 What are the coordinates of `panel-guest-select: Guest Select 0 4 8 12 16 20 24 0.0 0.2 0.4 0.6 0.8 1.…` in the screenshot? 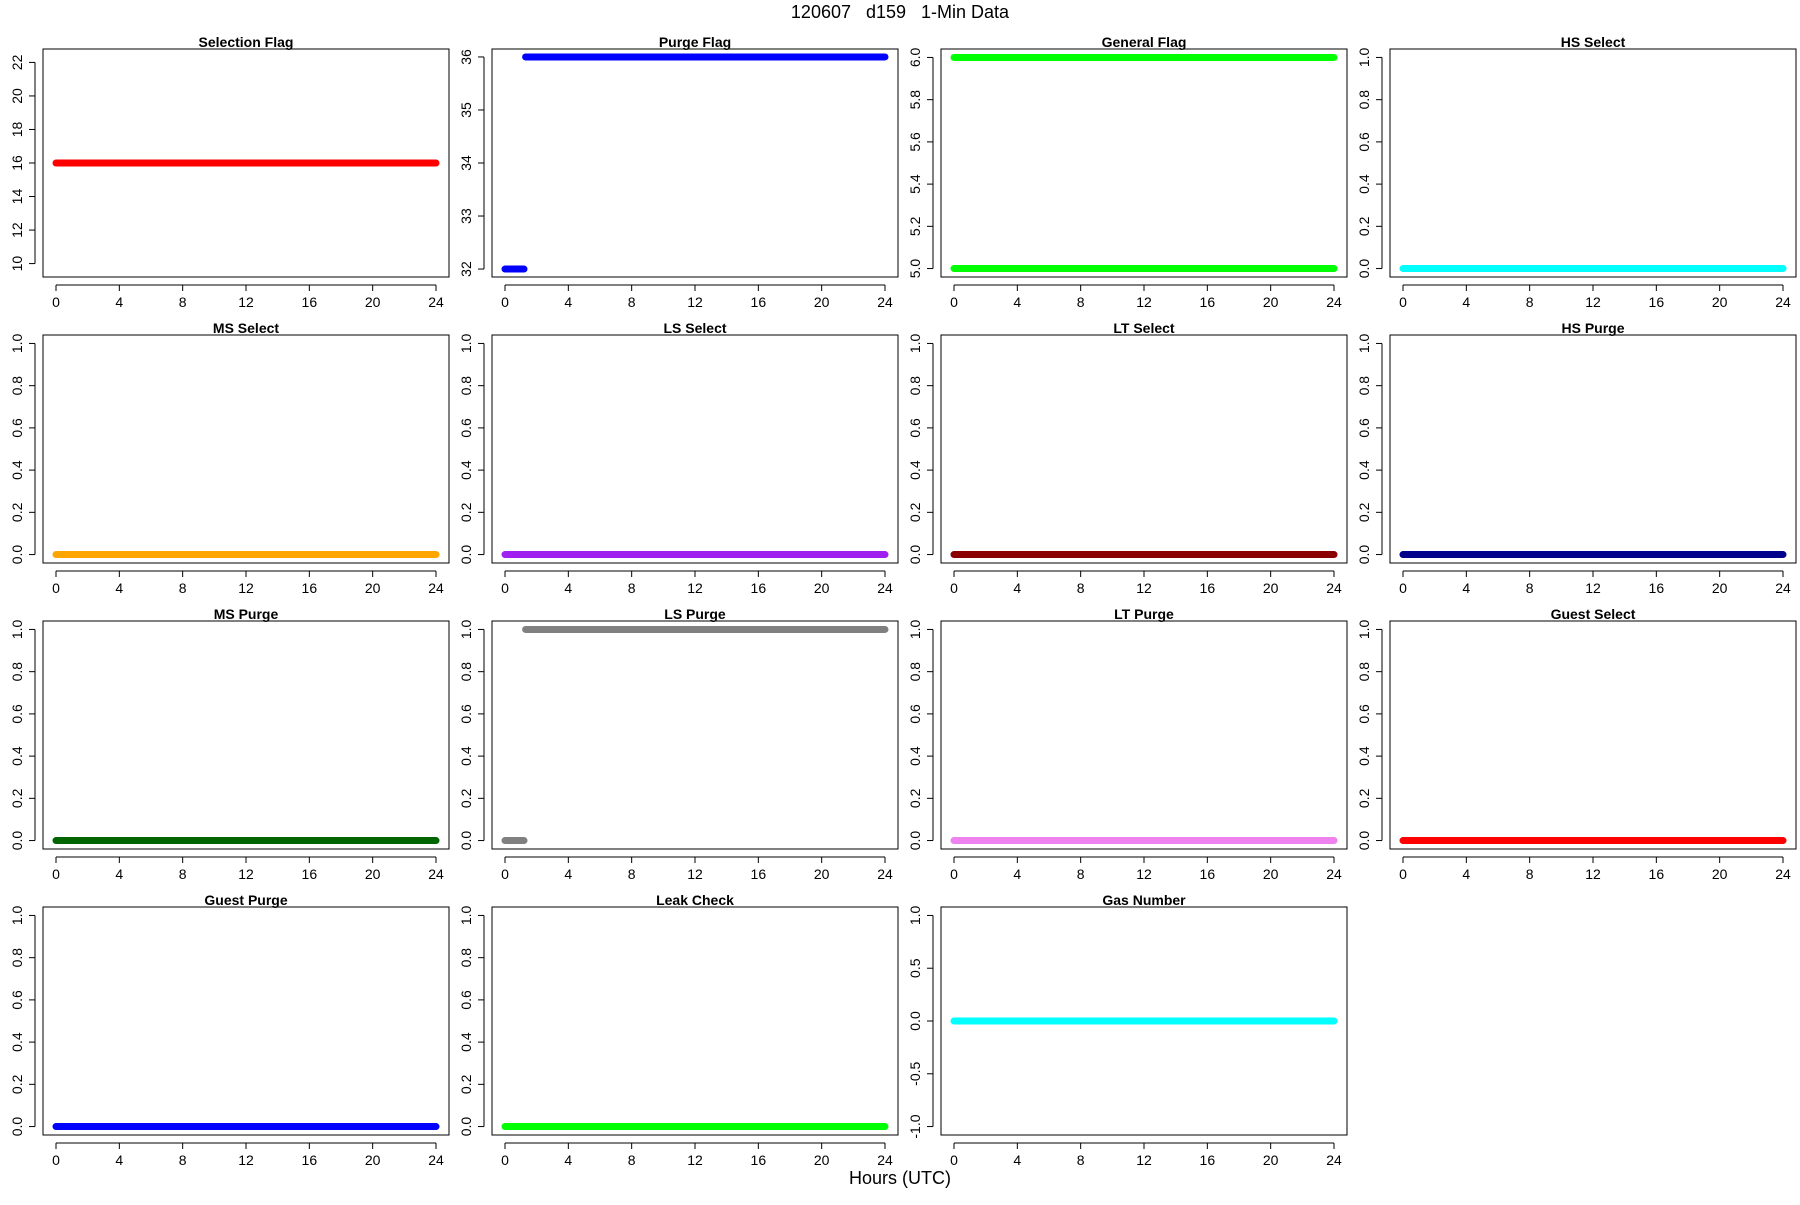 It's located at (1576, 744).